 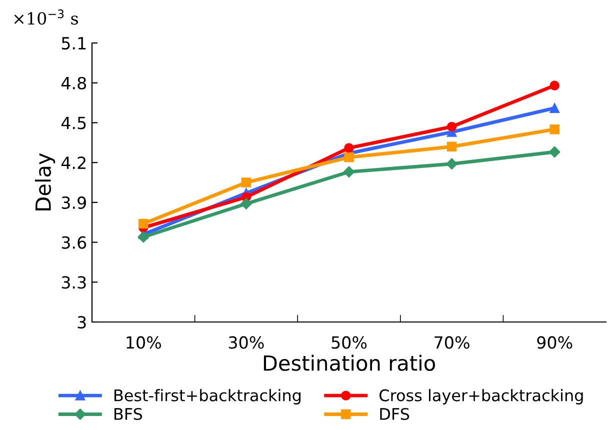 What do you see at coordinates (45, 181) in the screenshot?
I see `y-axis-title: Delay` at bounding box center [45, 181].